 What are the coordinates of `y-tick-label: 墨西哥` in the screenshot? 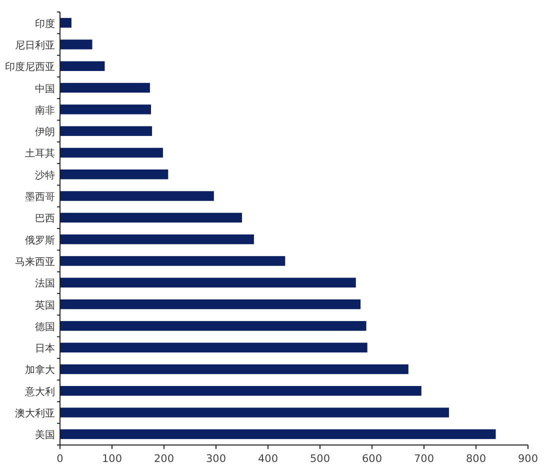 It's located at (40, 198).